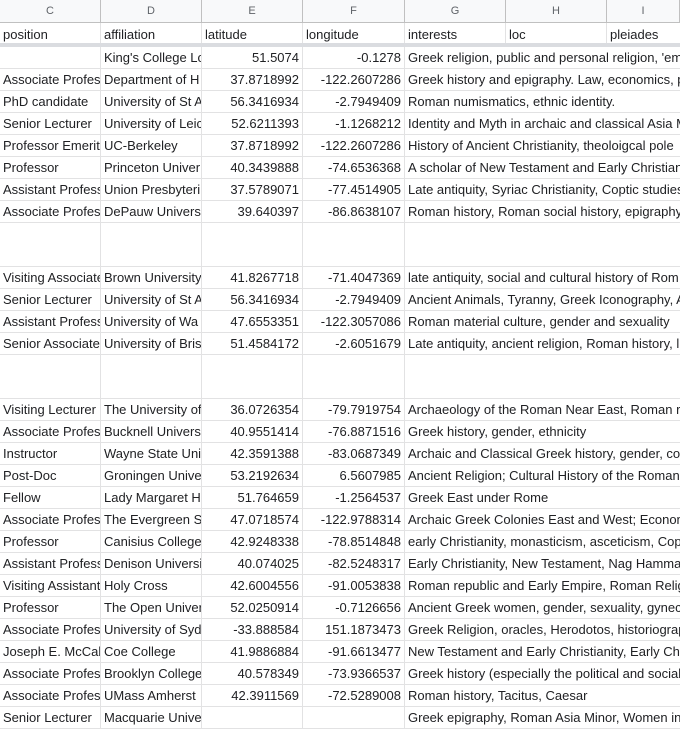  I want to click on cell-longitude: -2.7949409, so click(354, 299).